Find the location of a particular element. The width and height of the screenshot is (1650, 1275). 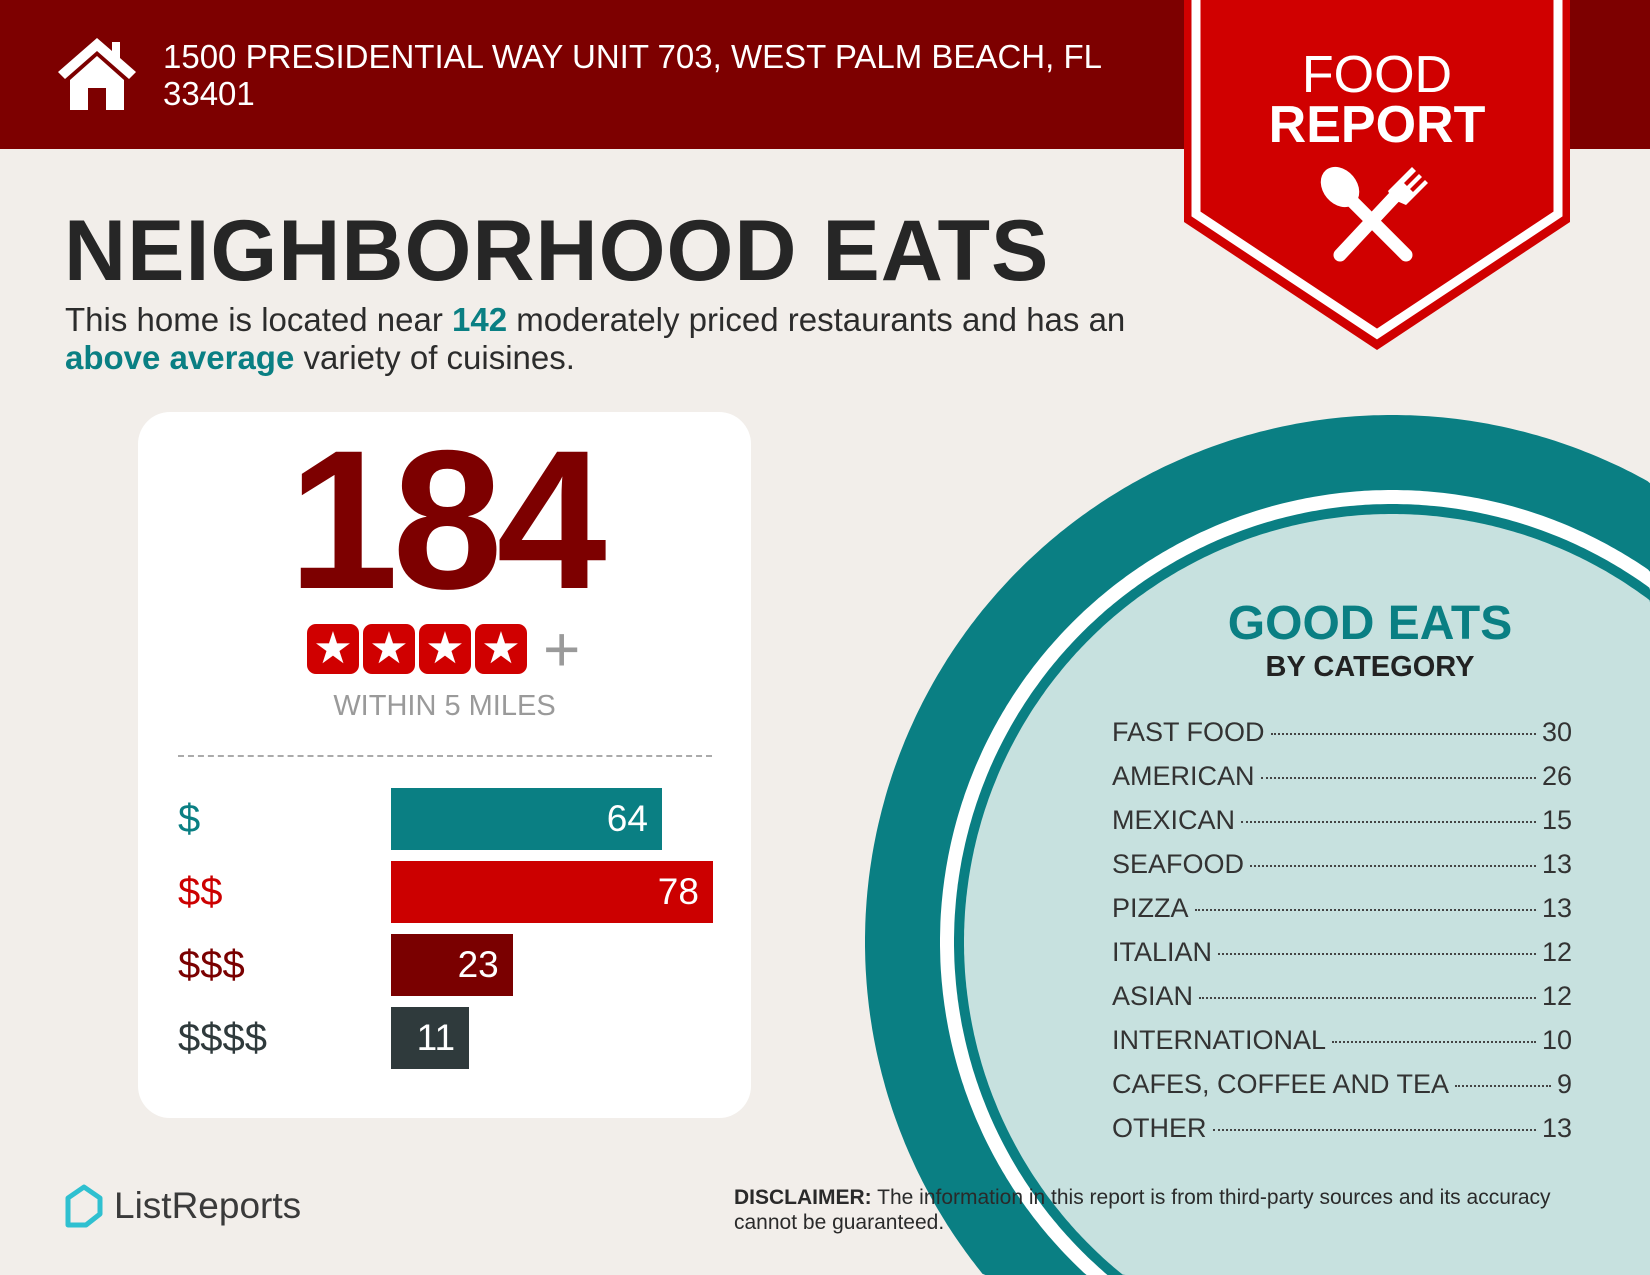

category-name: ITALIAN is located at coordinates (1162, 952).